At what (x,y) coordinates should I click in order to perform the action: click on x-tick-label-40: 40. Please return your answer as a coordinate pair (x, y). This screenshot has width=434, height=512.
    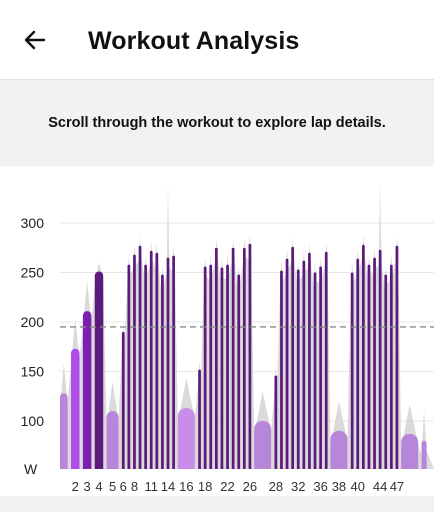
    Looking at the image, I should click on (358, 486).